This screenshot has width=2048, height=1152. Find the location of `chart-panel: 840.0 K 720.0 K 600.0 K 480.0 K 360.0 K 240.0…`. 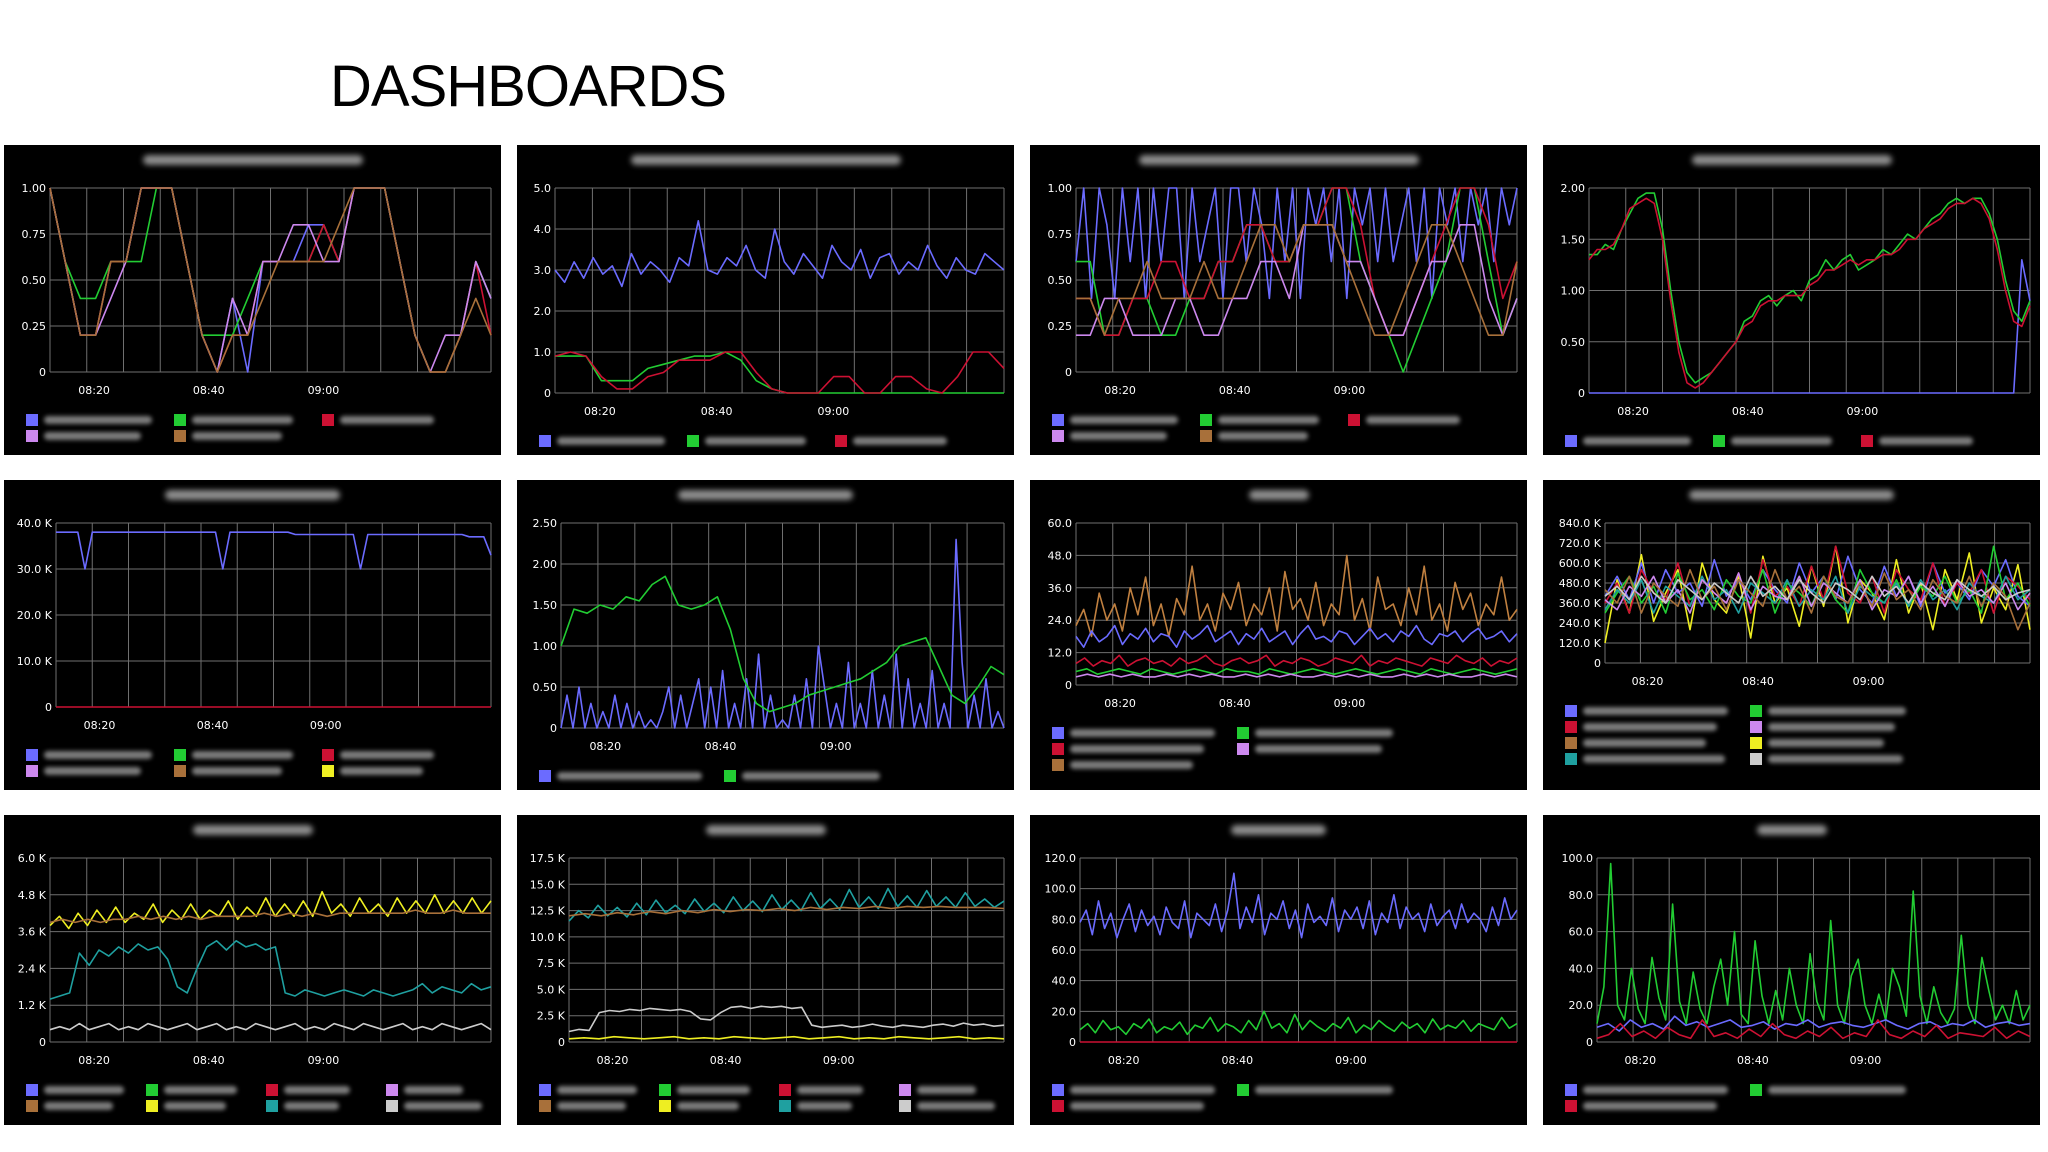

chart-panel: 840.0 K 720.0 K 600.0 K 480.0 K 360.0 K 240.0… is located at coordinates (1791, 635).